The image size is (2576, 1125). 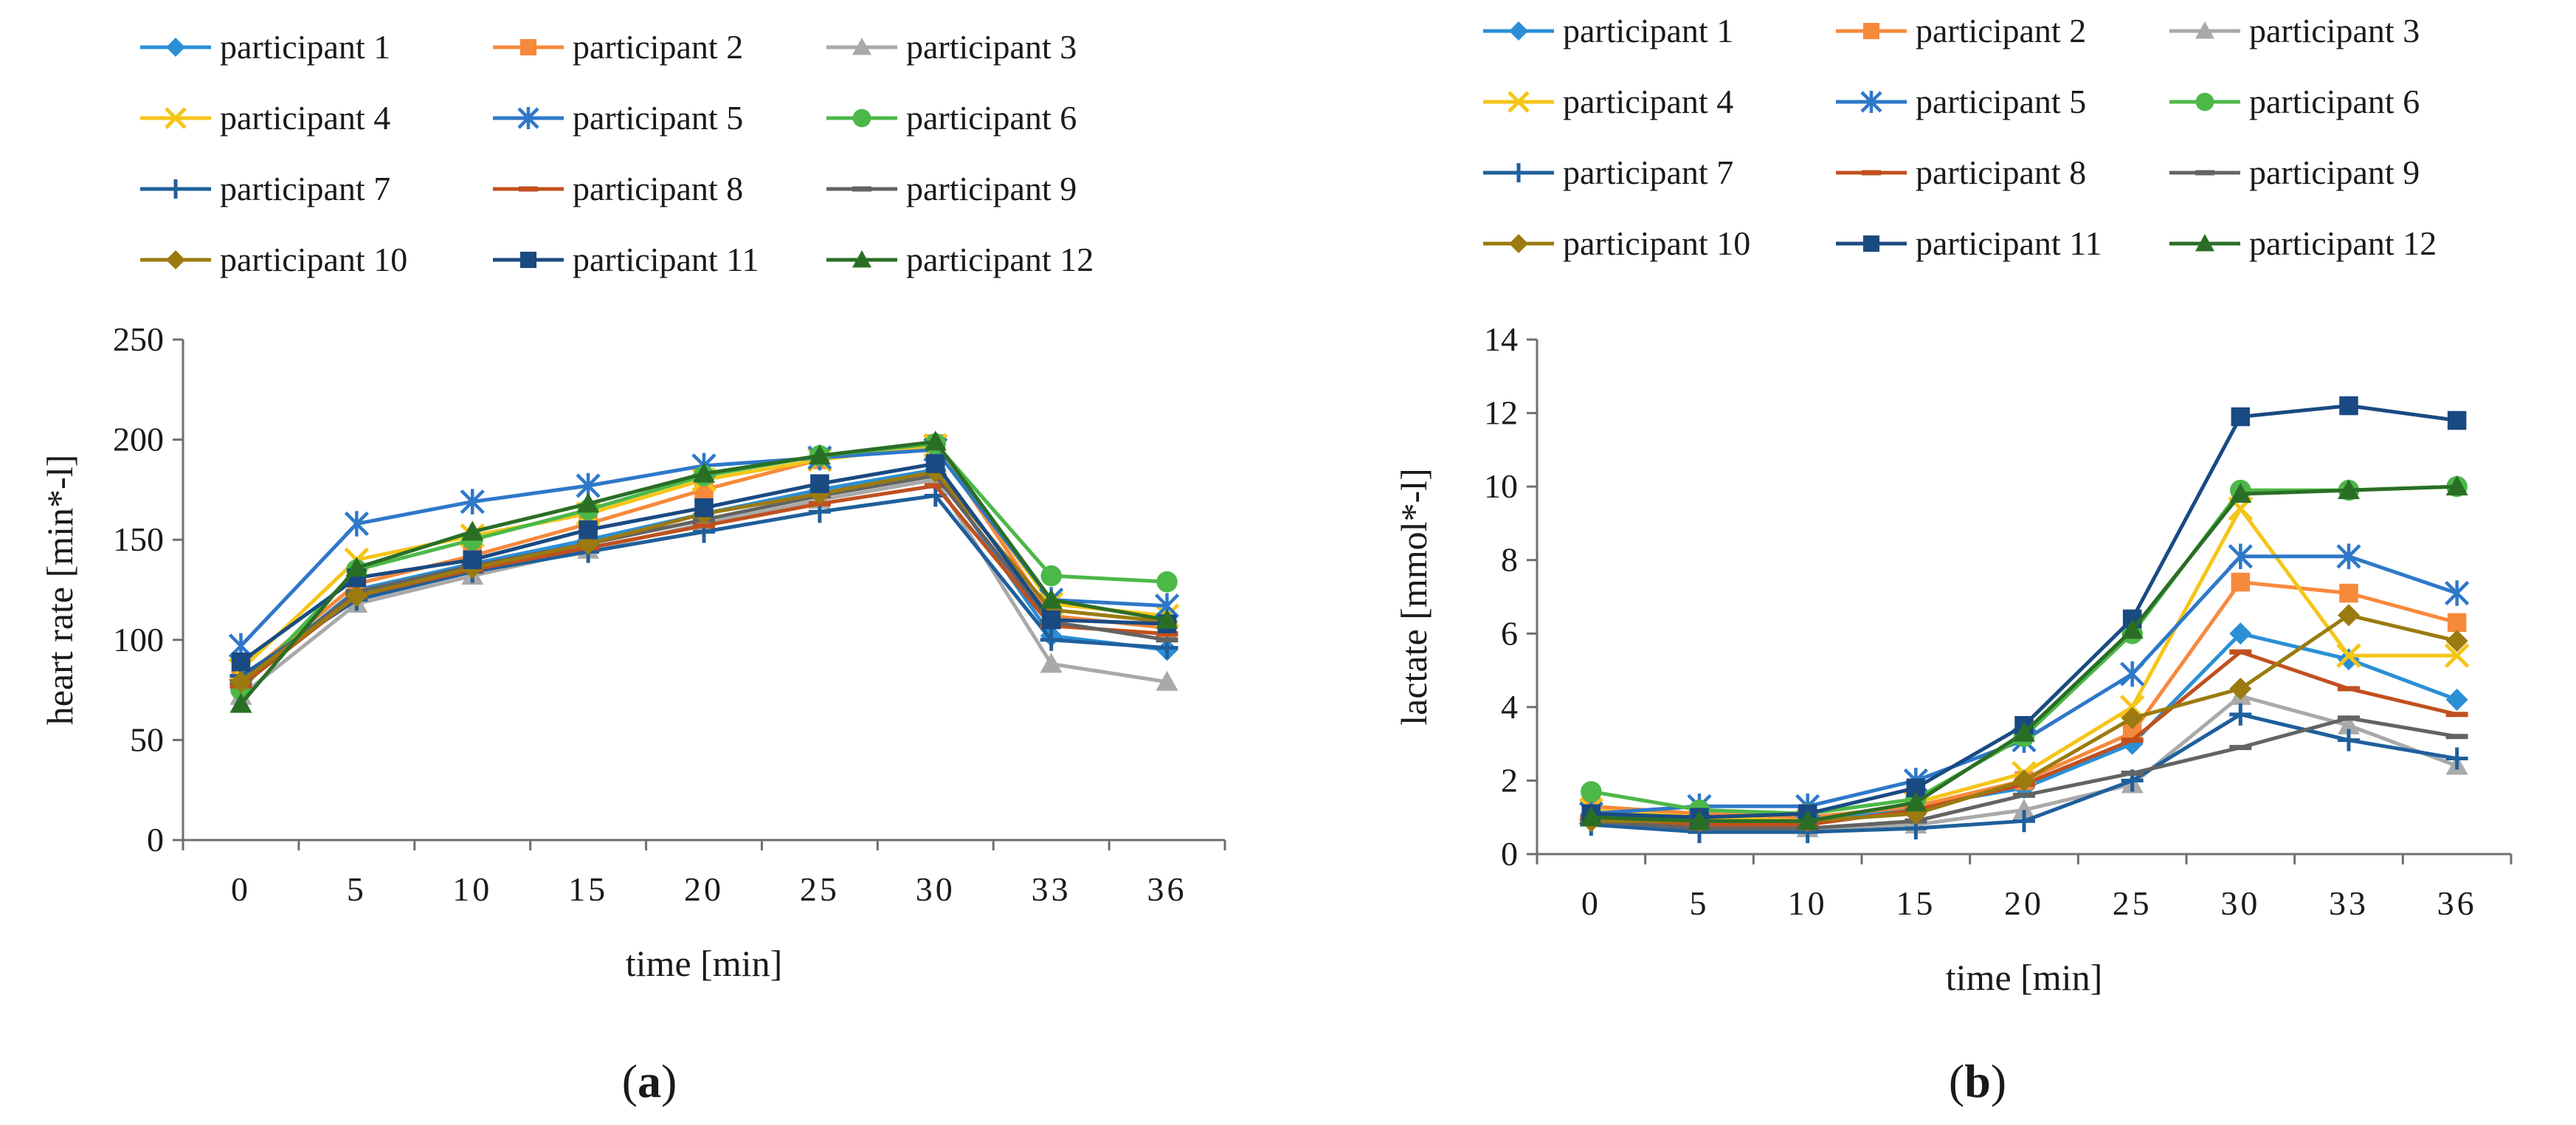 What do you see at coordinates (952, 188) in the screenshot?
I see `panel-a-legend-item: participant 9` at bounding box center [952, 188].